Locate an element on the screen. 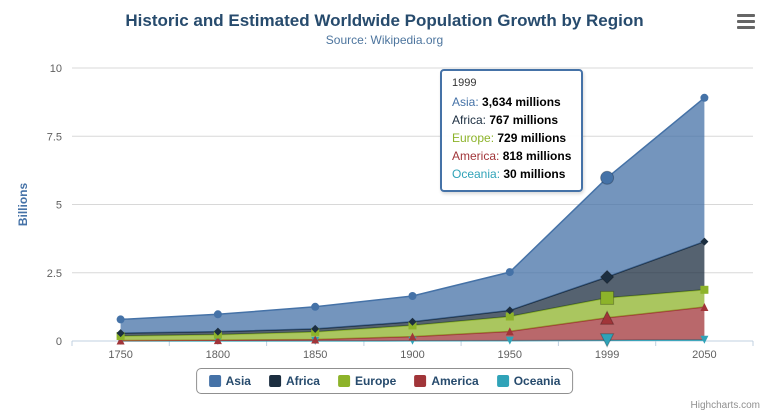  y-axis-label: 5 is located at coordinates (59, 206).